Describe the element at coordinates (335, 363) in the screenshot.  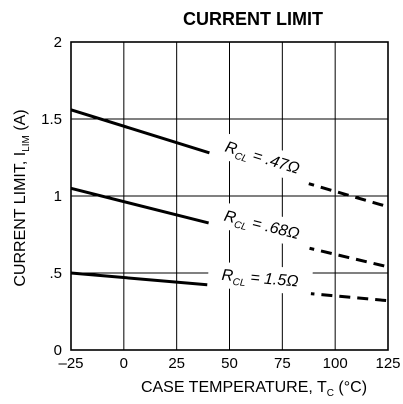
I see `x-tick-label: 100` at that location.